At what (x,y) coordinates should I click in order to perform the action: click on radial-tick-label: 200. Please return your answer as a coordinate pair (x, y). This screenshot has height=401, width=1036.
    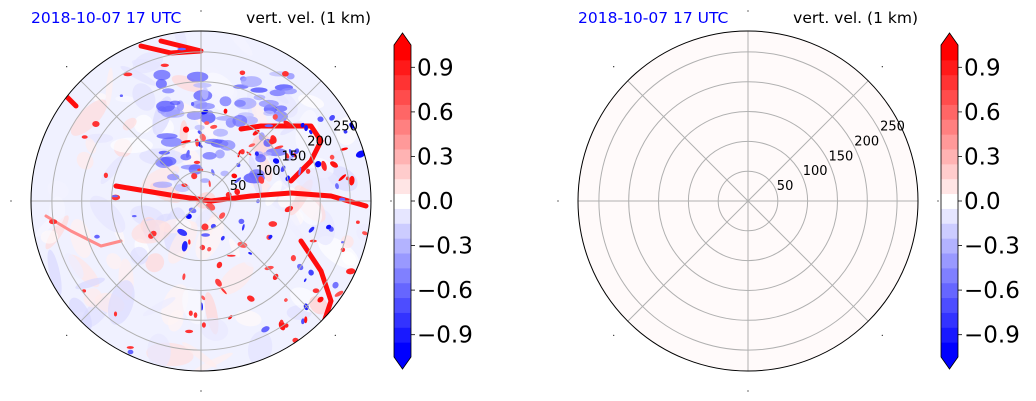
    Looking at the image, I should click on (866, 141).